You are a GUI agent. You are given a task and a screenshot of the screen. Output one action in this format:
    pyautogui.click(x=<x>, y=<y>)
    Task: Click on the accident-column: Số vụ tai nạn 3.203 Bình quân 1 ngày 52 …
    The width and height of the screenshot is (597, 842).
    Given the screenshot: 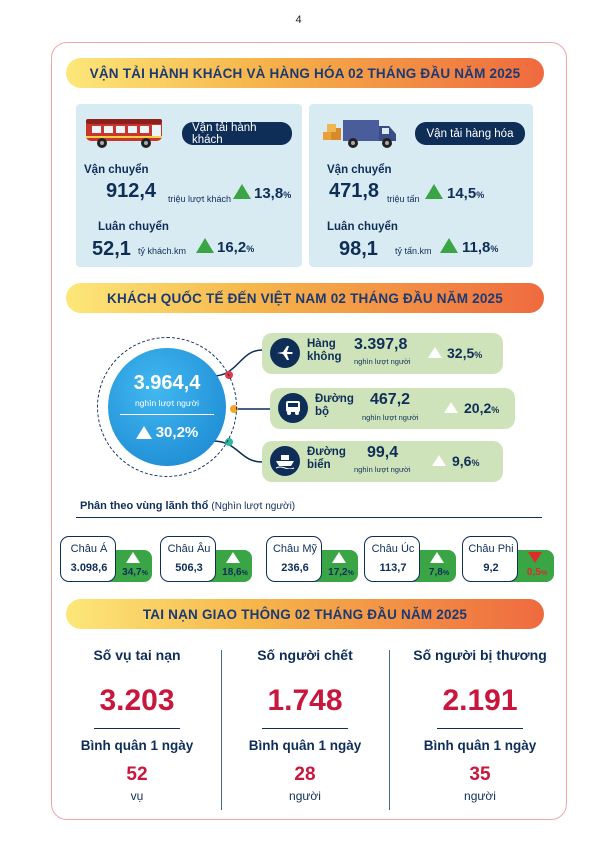 What is the action you would take?
    pyautogui.click(x=137, y=725)
    